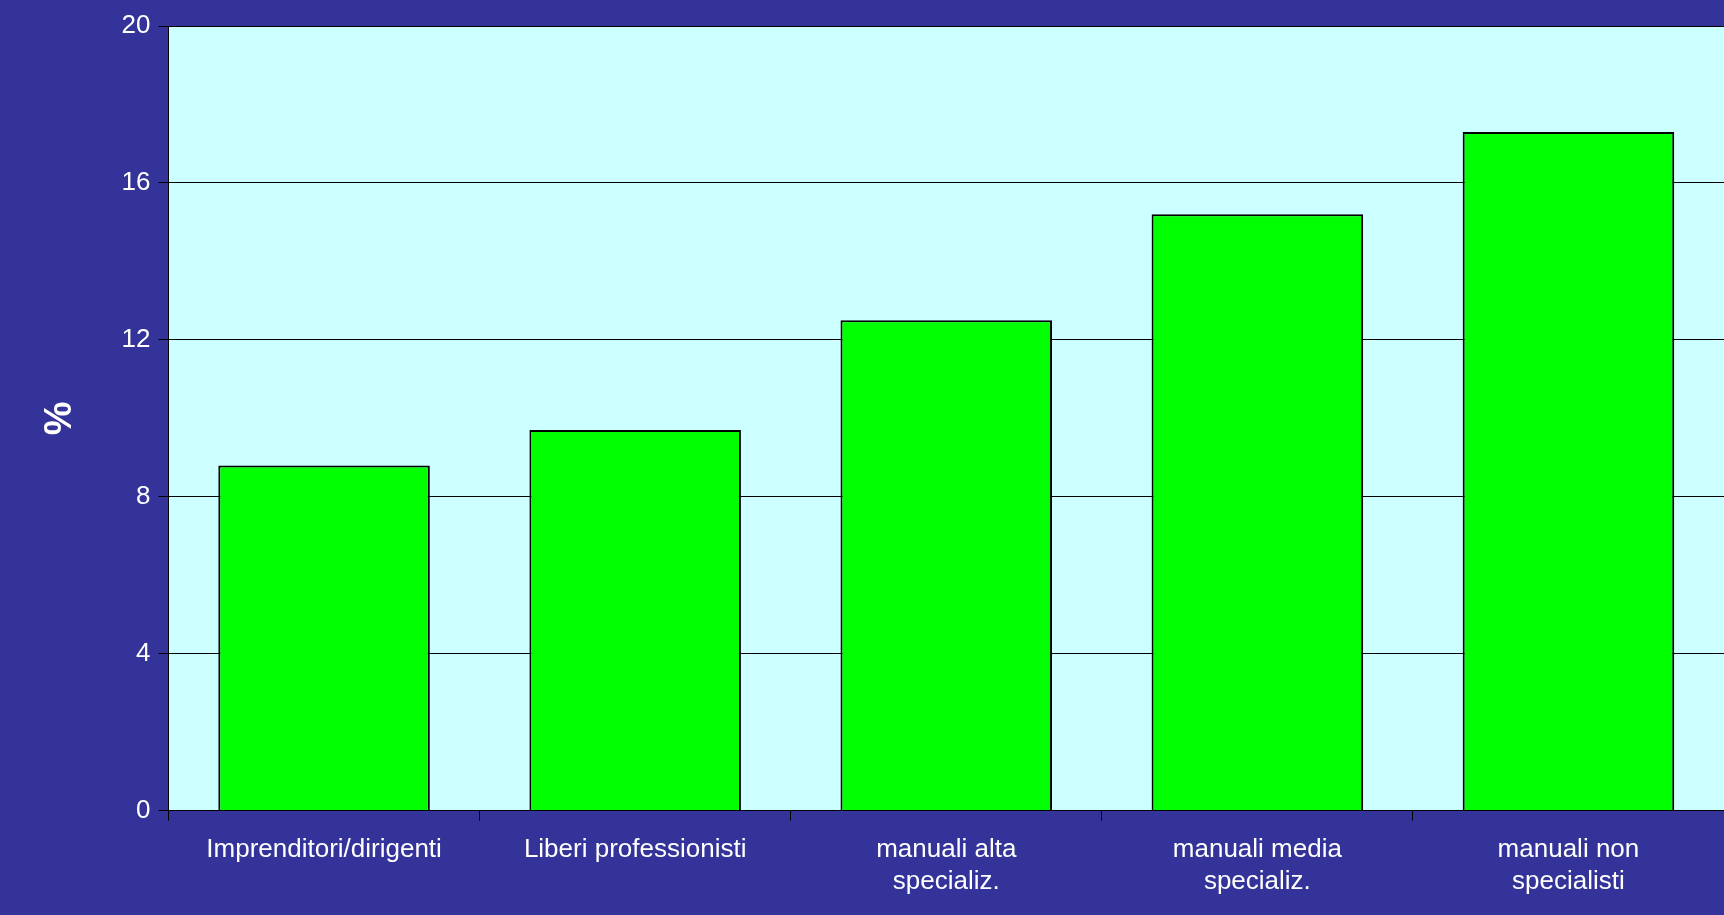  I want to click on y-tick-label: 20, so click(136, 24).